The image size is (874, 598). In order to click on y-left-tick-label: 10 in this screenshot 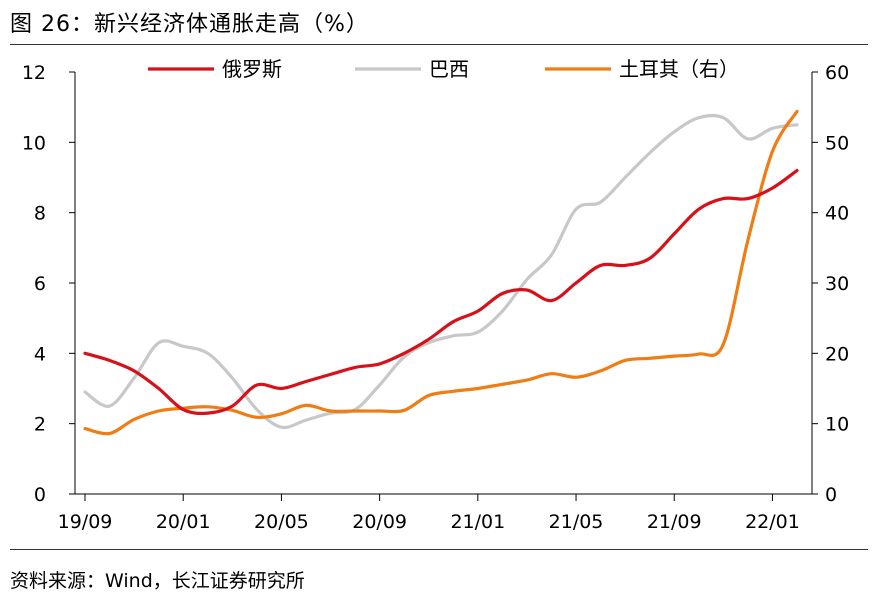, I will do `click(34, 143)`.